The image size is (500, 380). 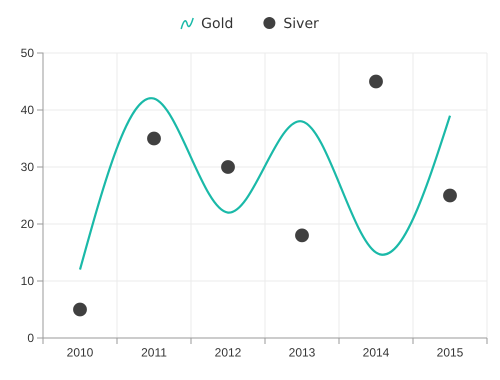 I want to click on y-tick-label: 30, so click(x=27, y=167).